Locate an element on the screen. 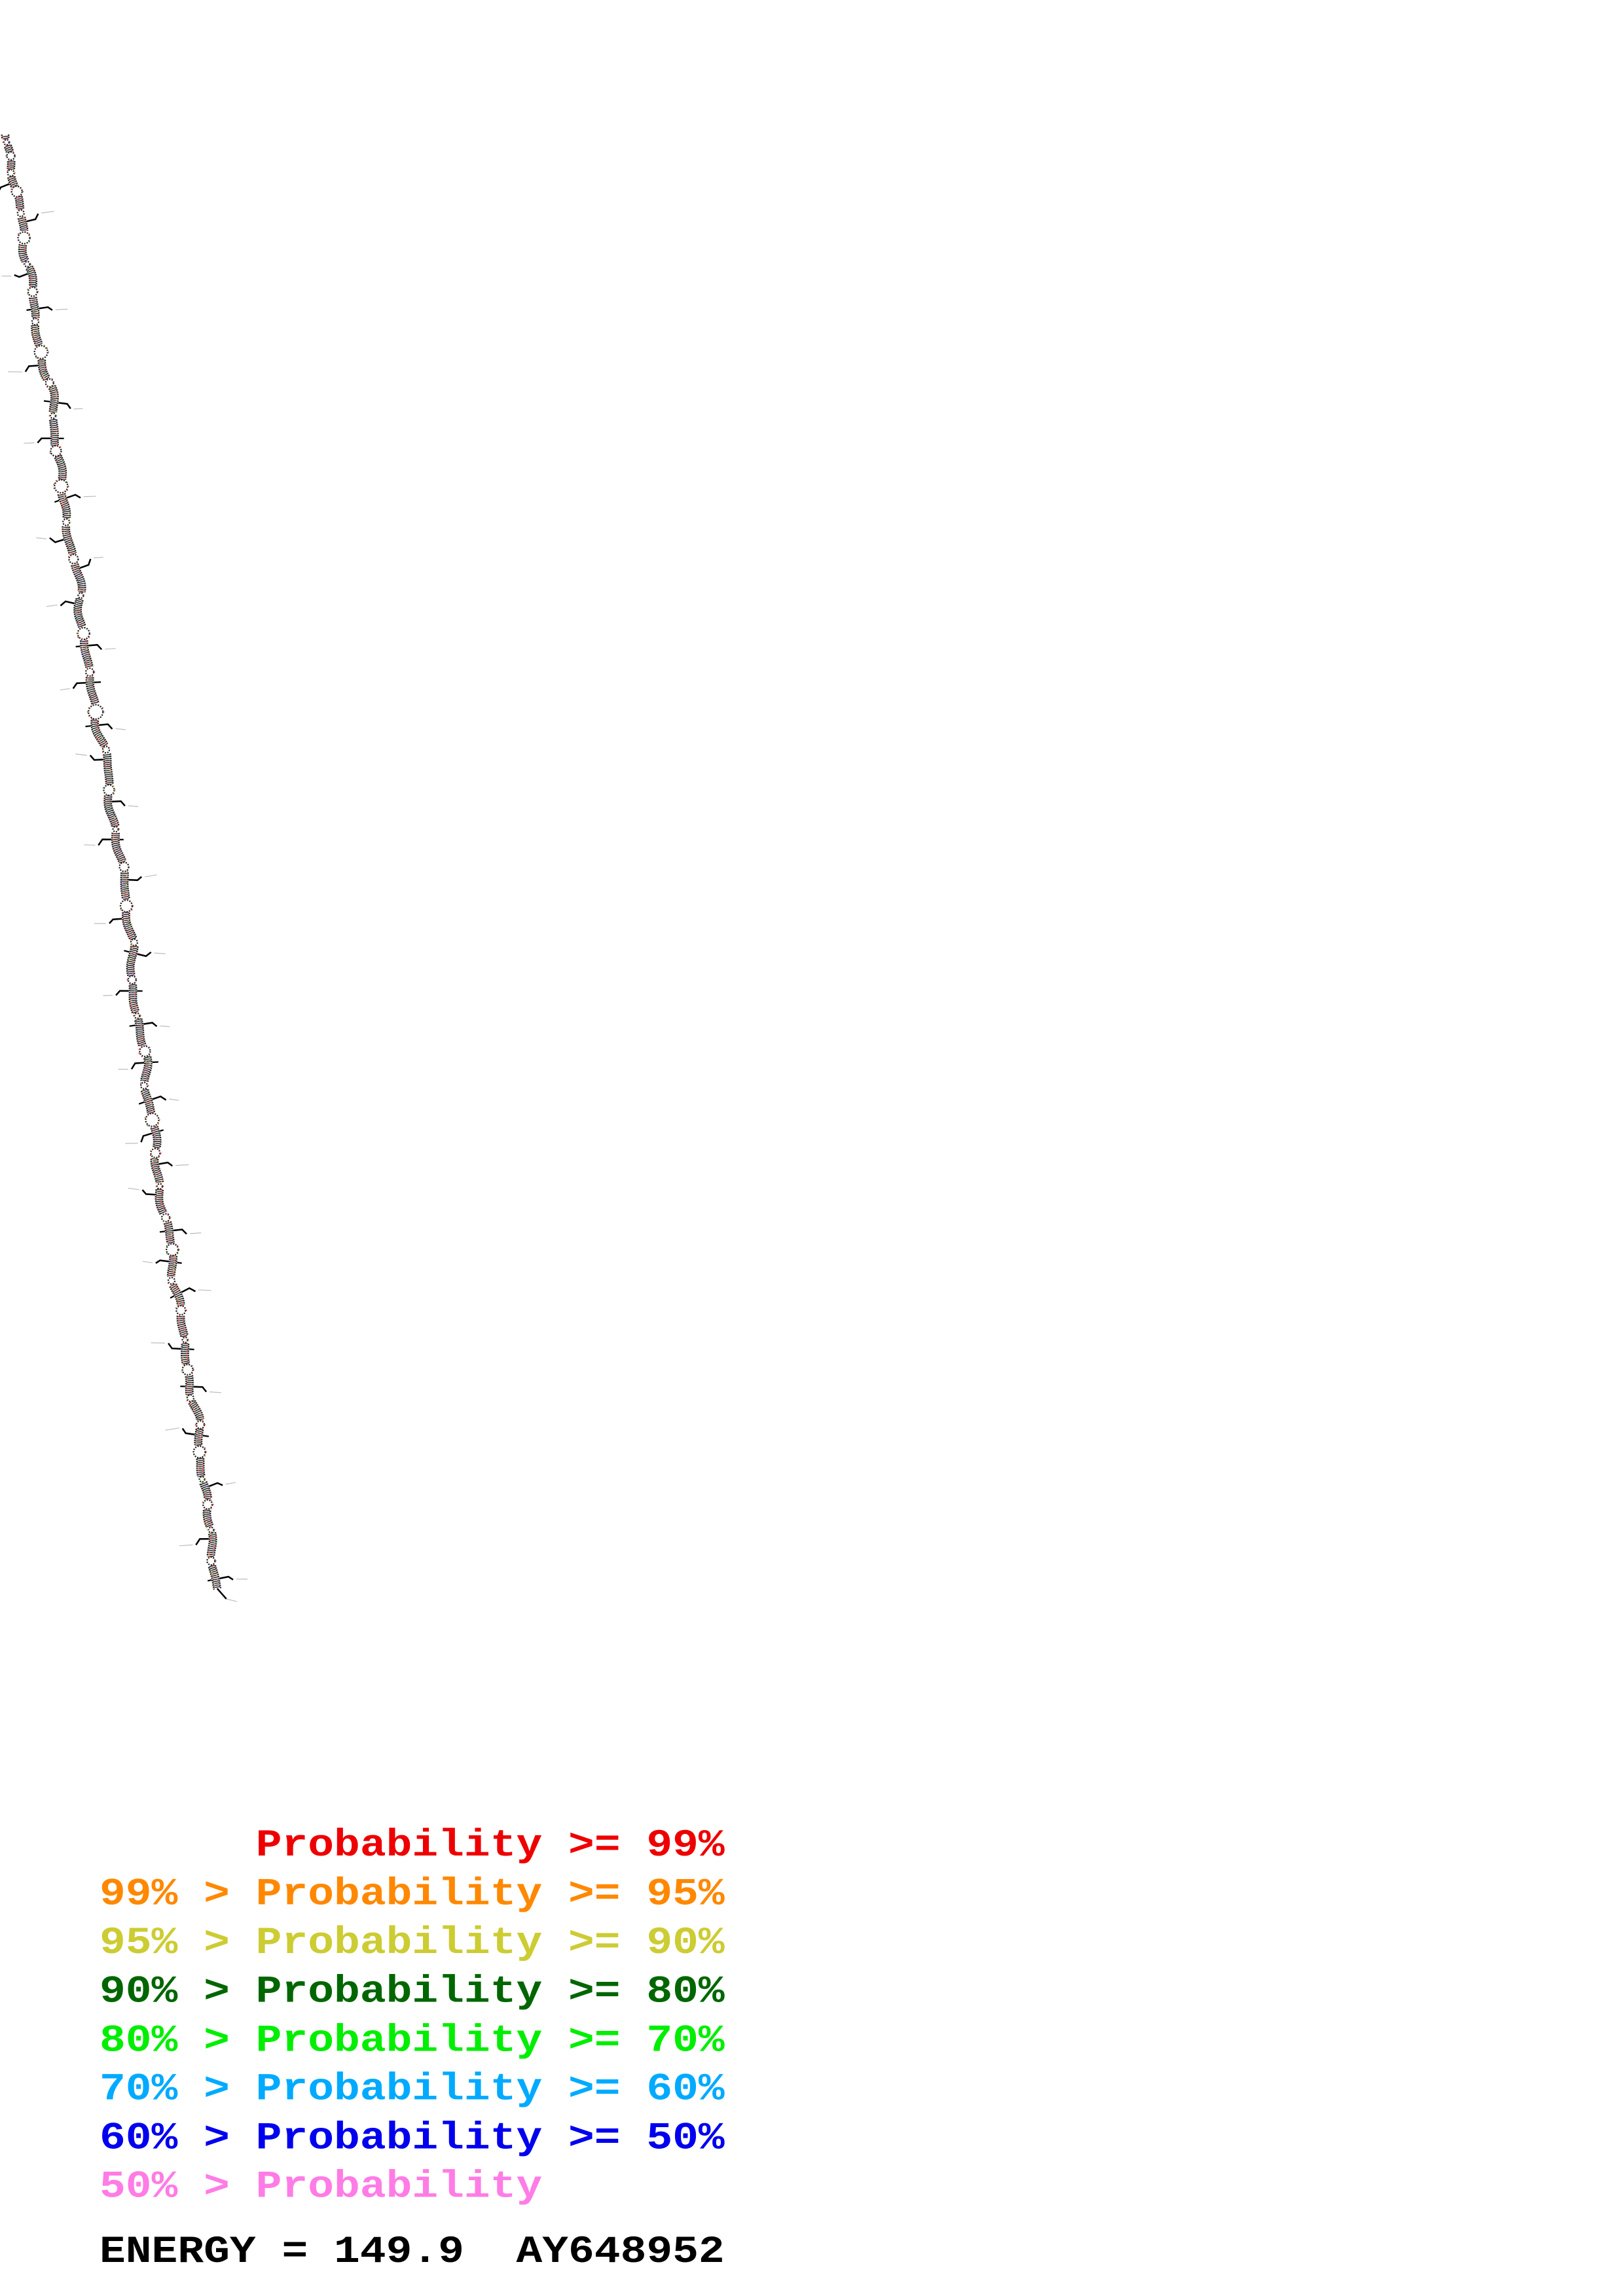 This screenshot has height=2296, width=1623. svg-text: 70% > Probability >= 60% is located at coordinates (412, 2089).